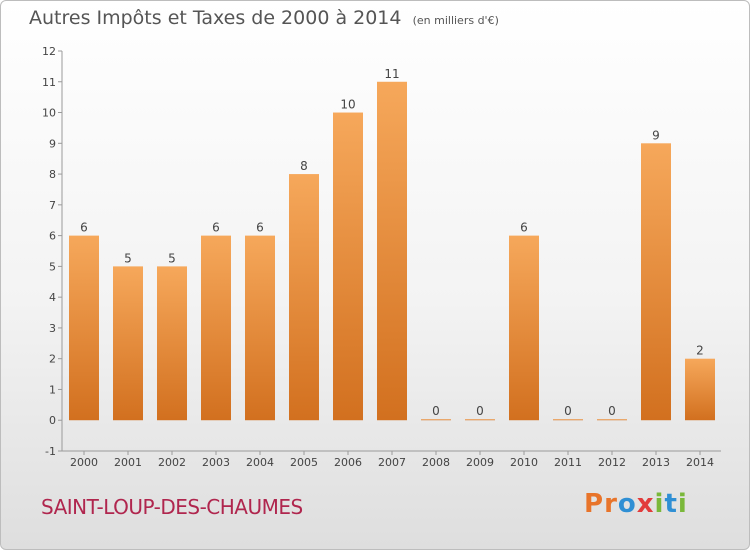 The width and height of the screenshot is (750, 550). I want to click on data-label: 8, so click(304, 166).